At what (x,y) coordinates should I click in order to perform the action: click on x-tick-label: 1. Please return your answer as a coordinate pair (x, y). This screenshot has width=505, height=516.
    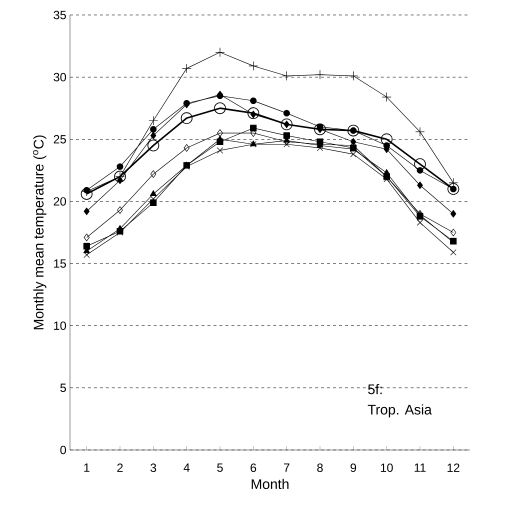
    Looking at the image, I should click on (87, 468).